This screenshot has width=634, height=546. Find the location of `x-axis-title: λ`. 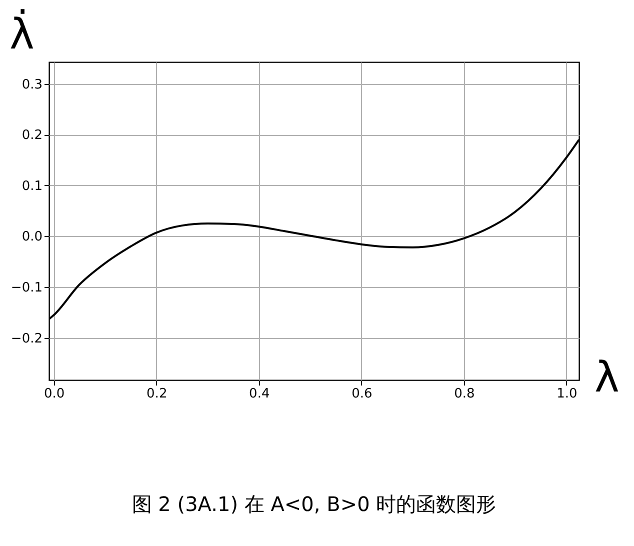

x-axis-title: λ is located at coordinates (607, 377).